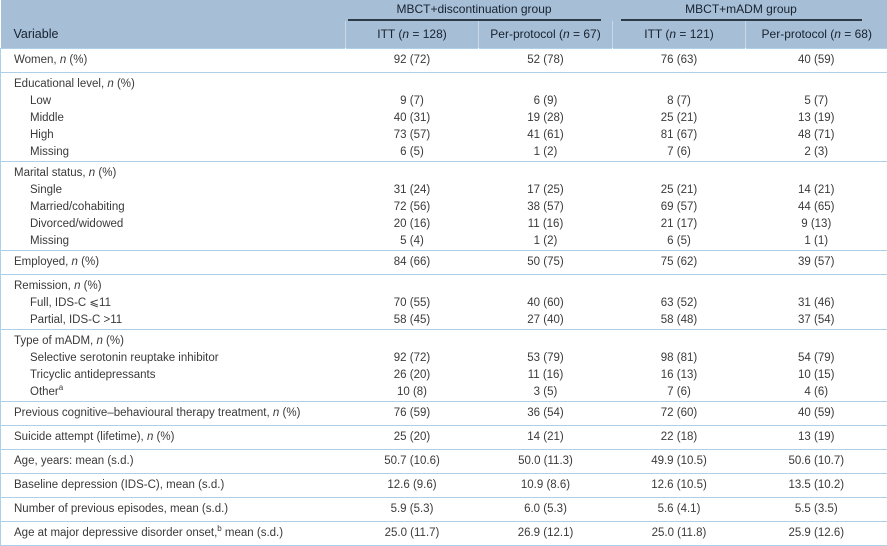 This screenshot has height=546, width=887. What do you see at coordinates (816, 303) in the screenshot?
I see `cell-value: 31 (46)` at bounding box center [816, 303].